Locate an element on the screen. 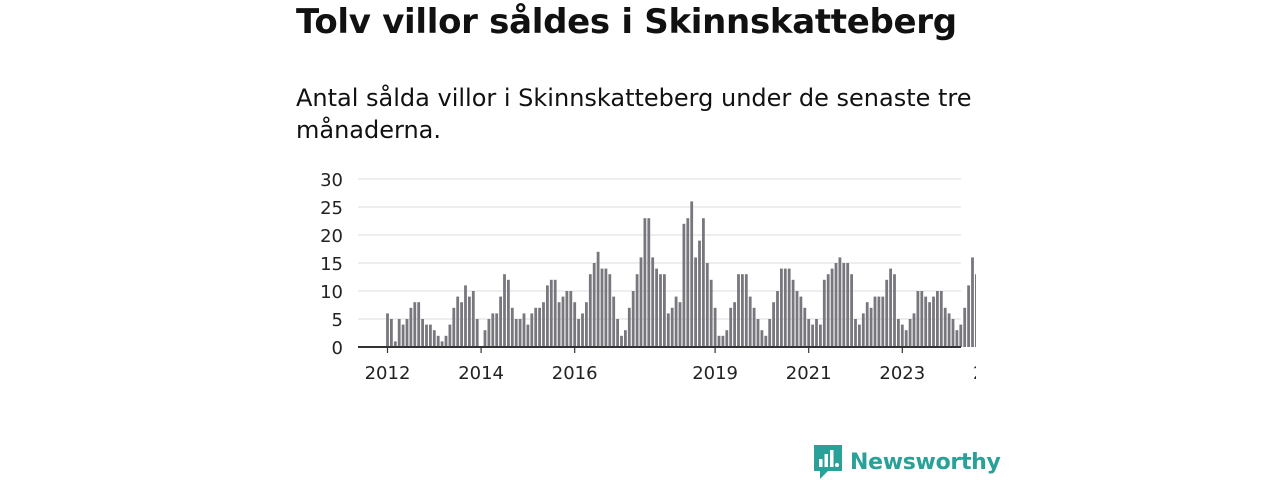  x-tick-label: 2014 is located at coordinates (481, 373).